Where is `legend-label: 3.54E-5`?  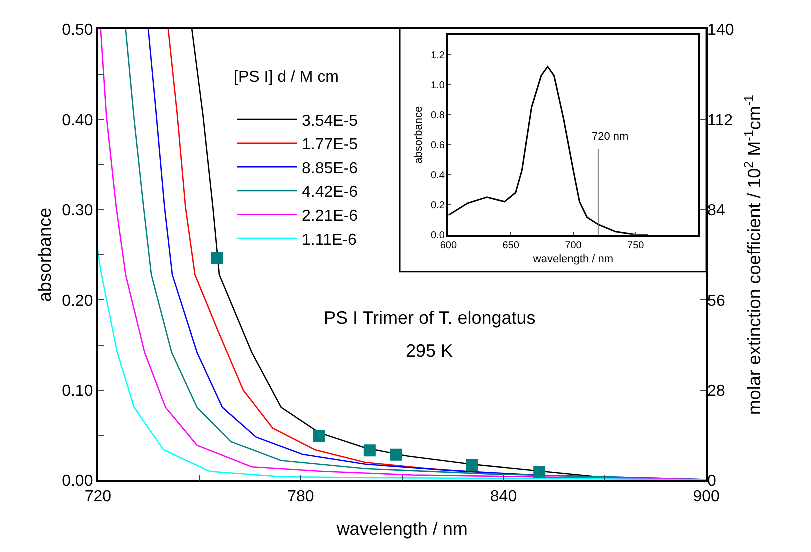 legend-label: 3.54E-5 is located at coordinates (330, 121).